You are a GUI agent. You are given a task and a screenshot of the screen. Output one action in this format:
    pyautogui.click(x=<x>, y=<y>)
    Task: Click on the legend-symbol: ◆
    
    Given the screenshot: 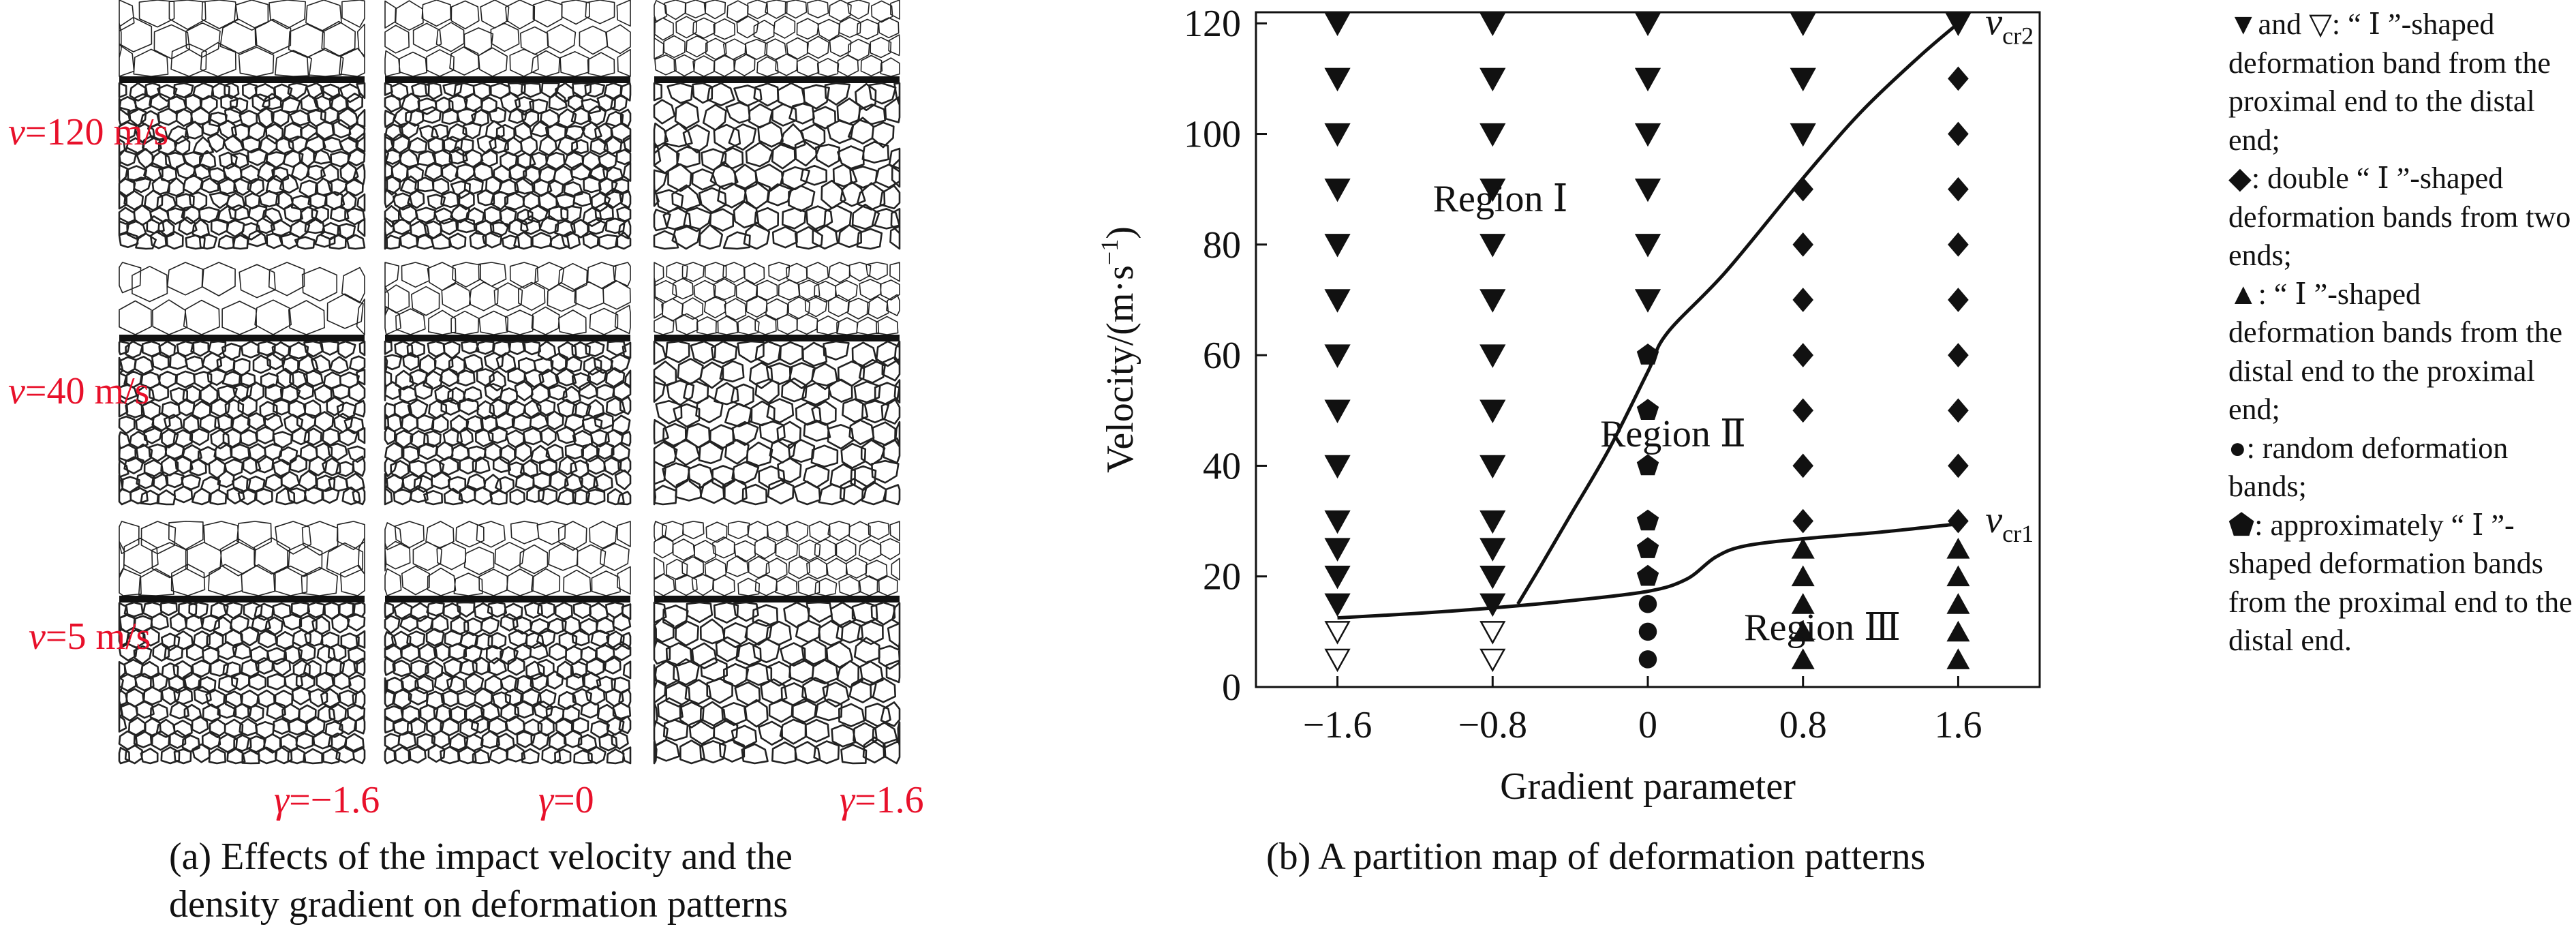 What is the action you would take?
    pyautogui.click(x=2240, y=178)
    